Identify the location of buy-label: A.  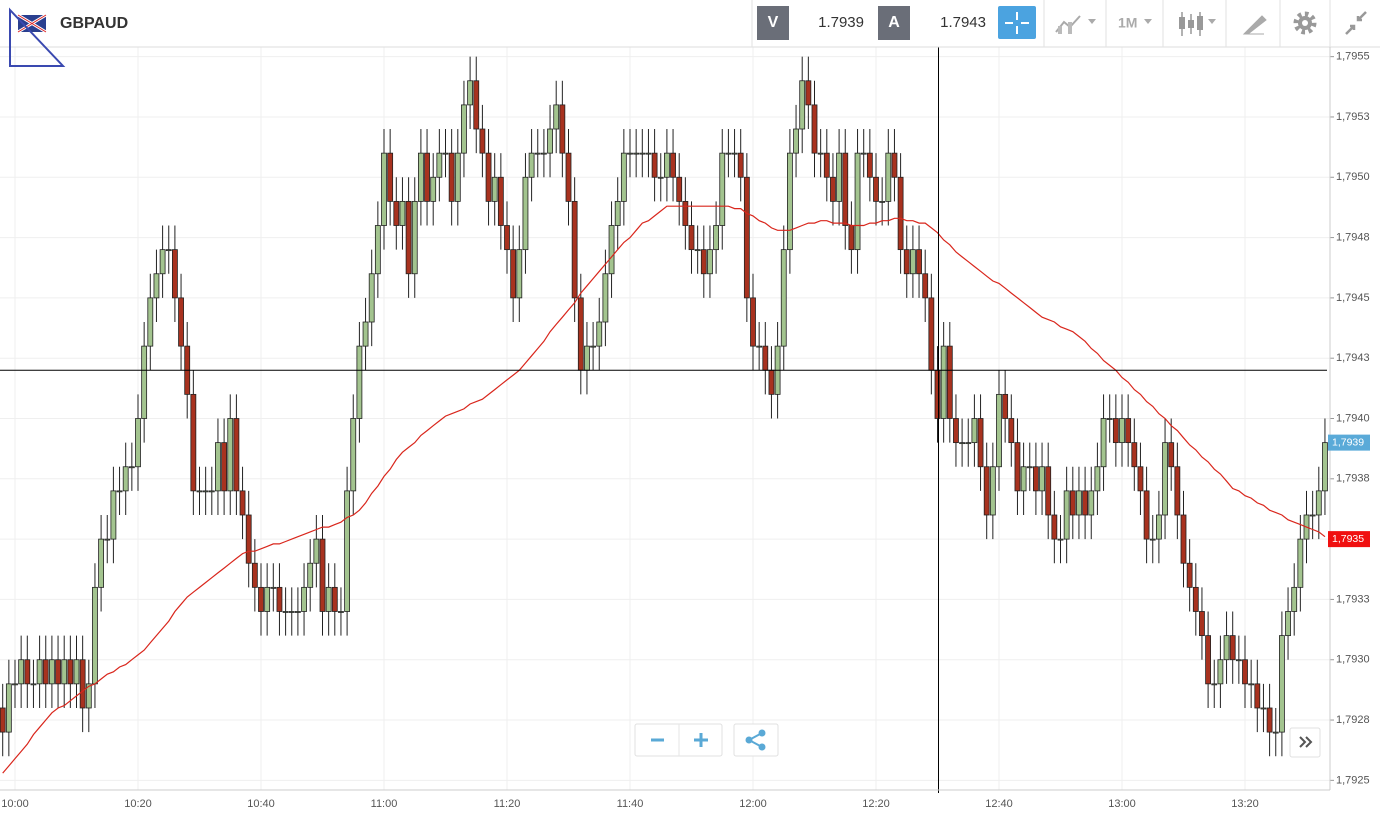
(894, 22).